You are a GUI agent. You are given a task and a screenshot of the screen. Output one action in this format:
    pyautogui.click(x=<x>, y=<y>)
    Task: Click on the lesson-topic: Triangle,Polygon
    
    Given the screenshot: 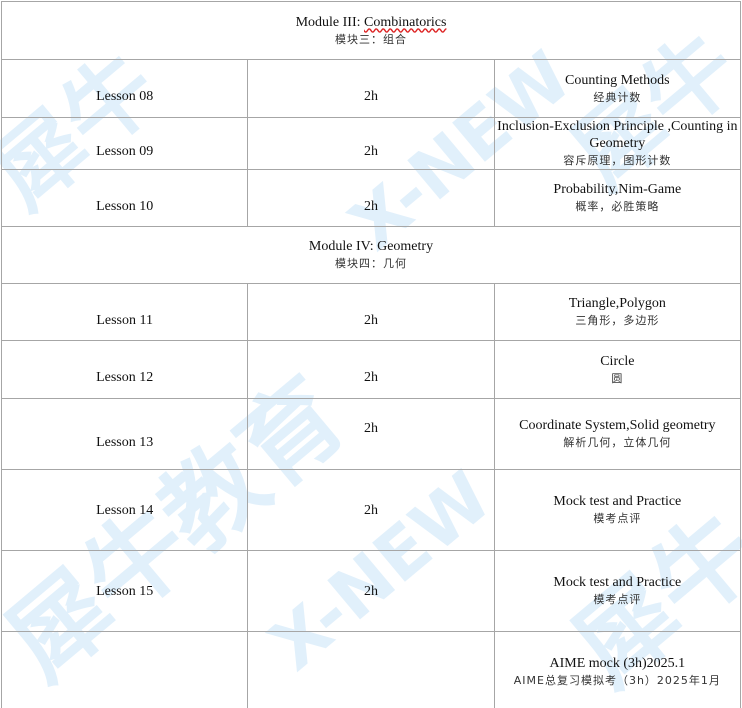 What is the action you would take?
    pyautogui.click(x=617, y=303)
    